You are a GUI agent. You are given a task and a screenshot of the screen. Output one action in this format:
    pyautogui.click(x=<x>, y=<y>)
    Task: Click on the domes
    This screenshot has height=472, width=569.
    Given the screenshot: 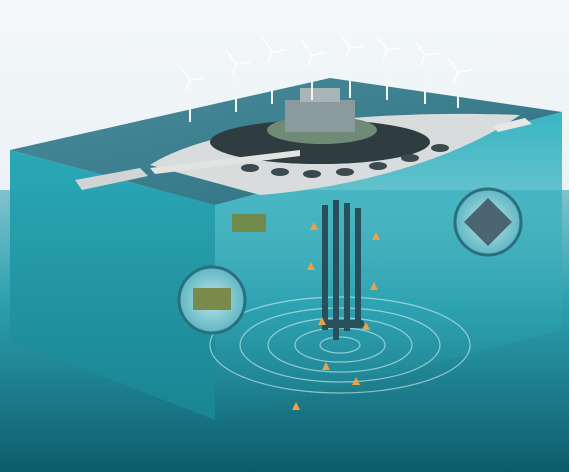 What is the action you would take?
    pyautogui.click(x=345, y=161)
    